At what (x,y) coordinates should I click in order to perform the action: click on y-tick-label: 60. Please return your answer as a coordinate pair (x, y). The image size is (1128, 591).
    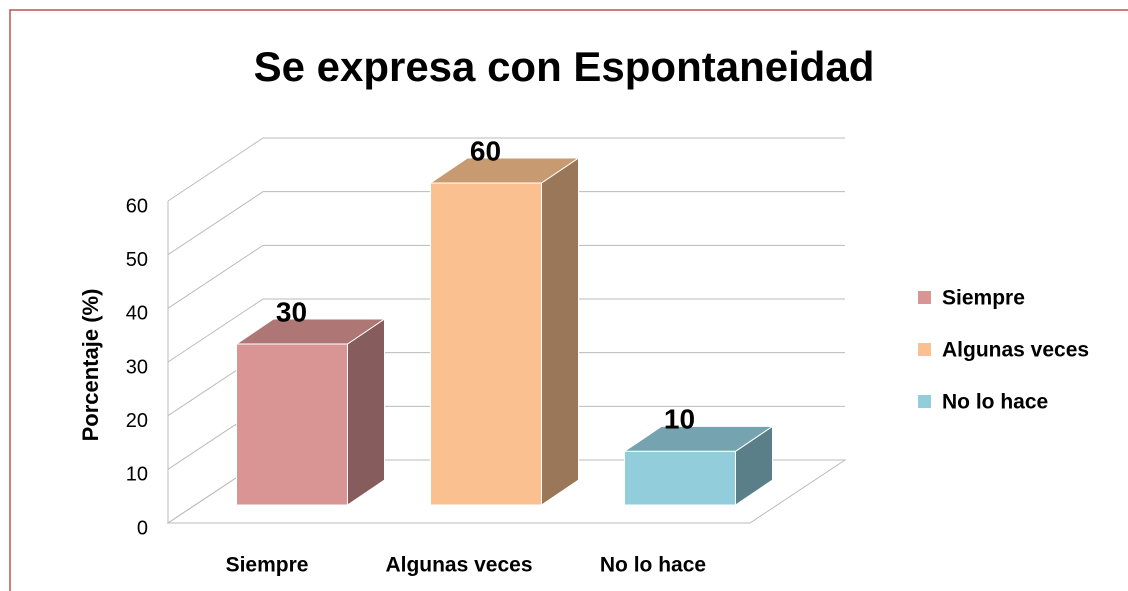
    Looking at the image, I should click on (137, 206).